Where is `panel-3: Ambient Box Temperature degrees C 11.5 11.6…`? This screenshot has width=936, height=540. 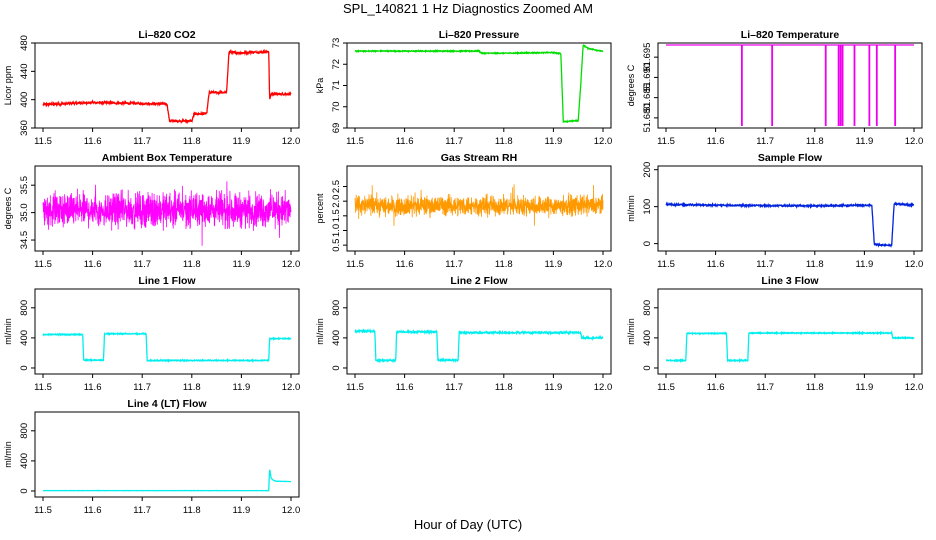
panel-3: Ambient Box Temperature degrees C 11.5 11.6… is located at coordinates (151, 211).